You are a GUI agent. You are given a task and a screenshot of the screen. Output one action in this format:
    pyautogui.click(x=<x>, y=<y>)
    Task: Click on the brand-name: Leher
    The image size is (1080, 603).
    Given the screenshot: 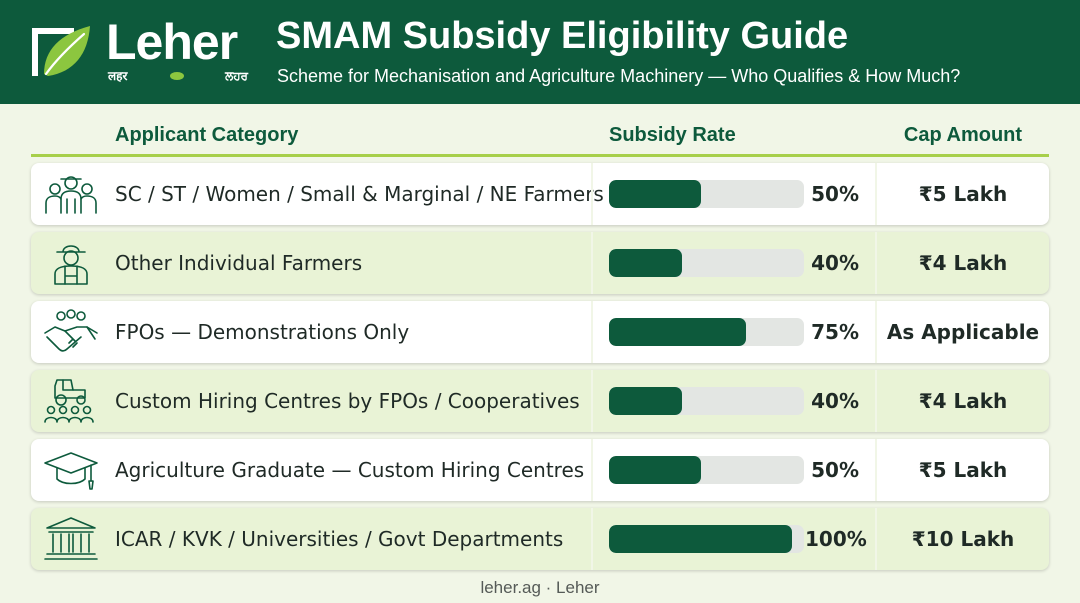 What is the action you would take?
    pyautogui.click(x=172, y=42)
    